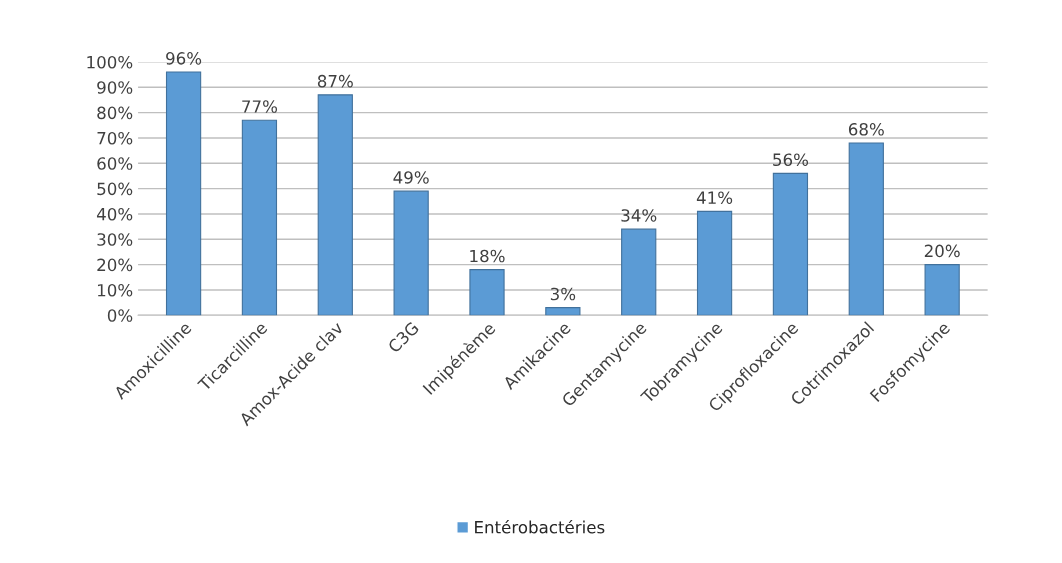  What do you see at coordinates (184, 58) in the screenshot?
I see `data-label: 96%` at bounding box center [184, 58].